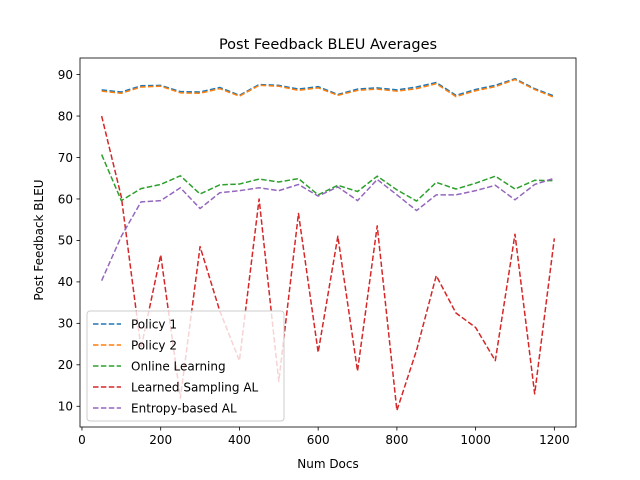 This screenshot has height=480, width=640. Describe the element at coordinates (184, 409) in the screenshot. I see `legend-label-4: Entropy-based AL` at that location.